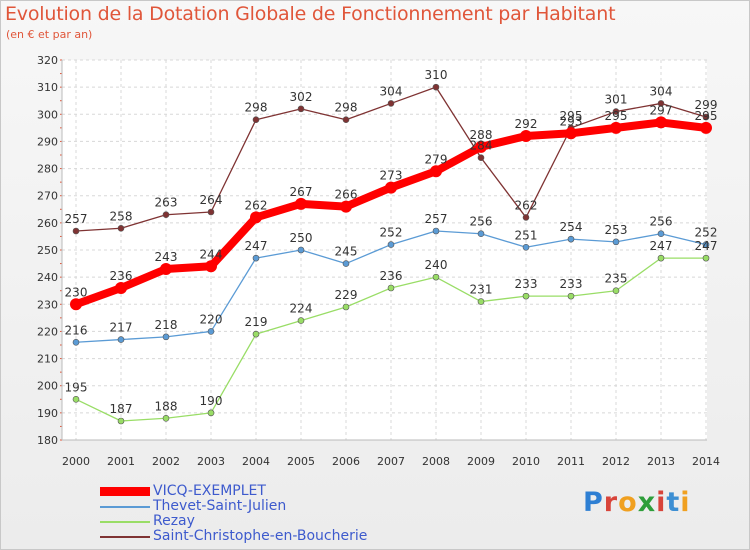 This screenshot has width=750, height=550. What do you see at coordinates (220, 506) in the screenshot?
I see `legend-label: Thevet-Saint-Julien` at bounding box center [220, 506].